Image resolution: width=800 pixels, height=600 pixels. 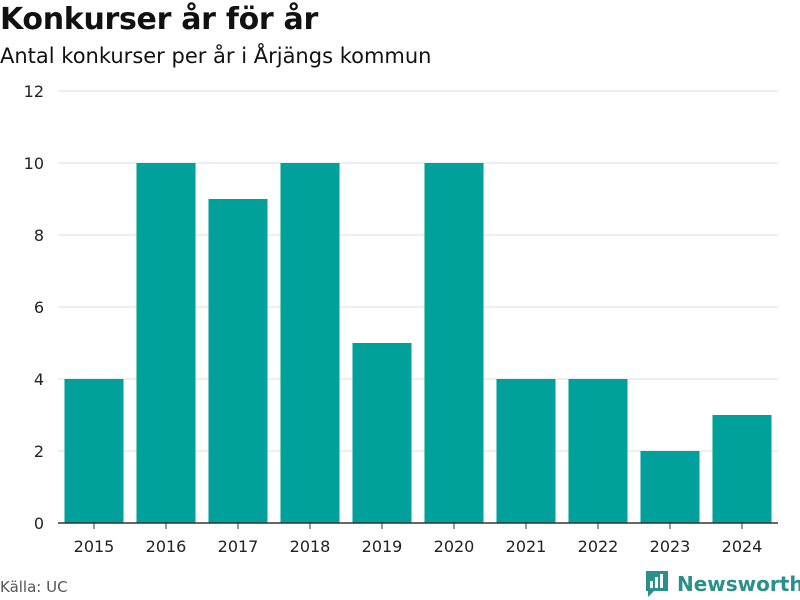 I want to click on x-tick-label: 2021, so click(x=526, y=546).